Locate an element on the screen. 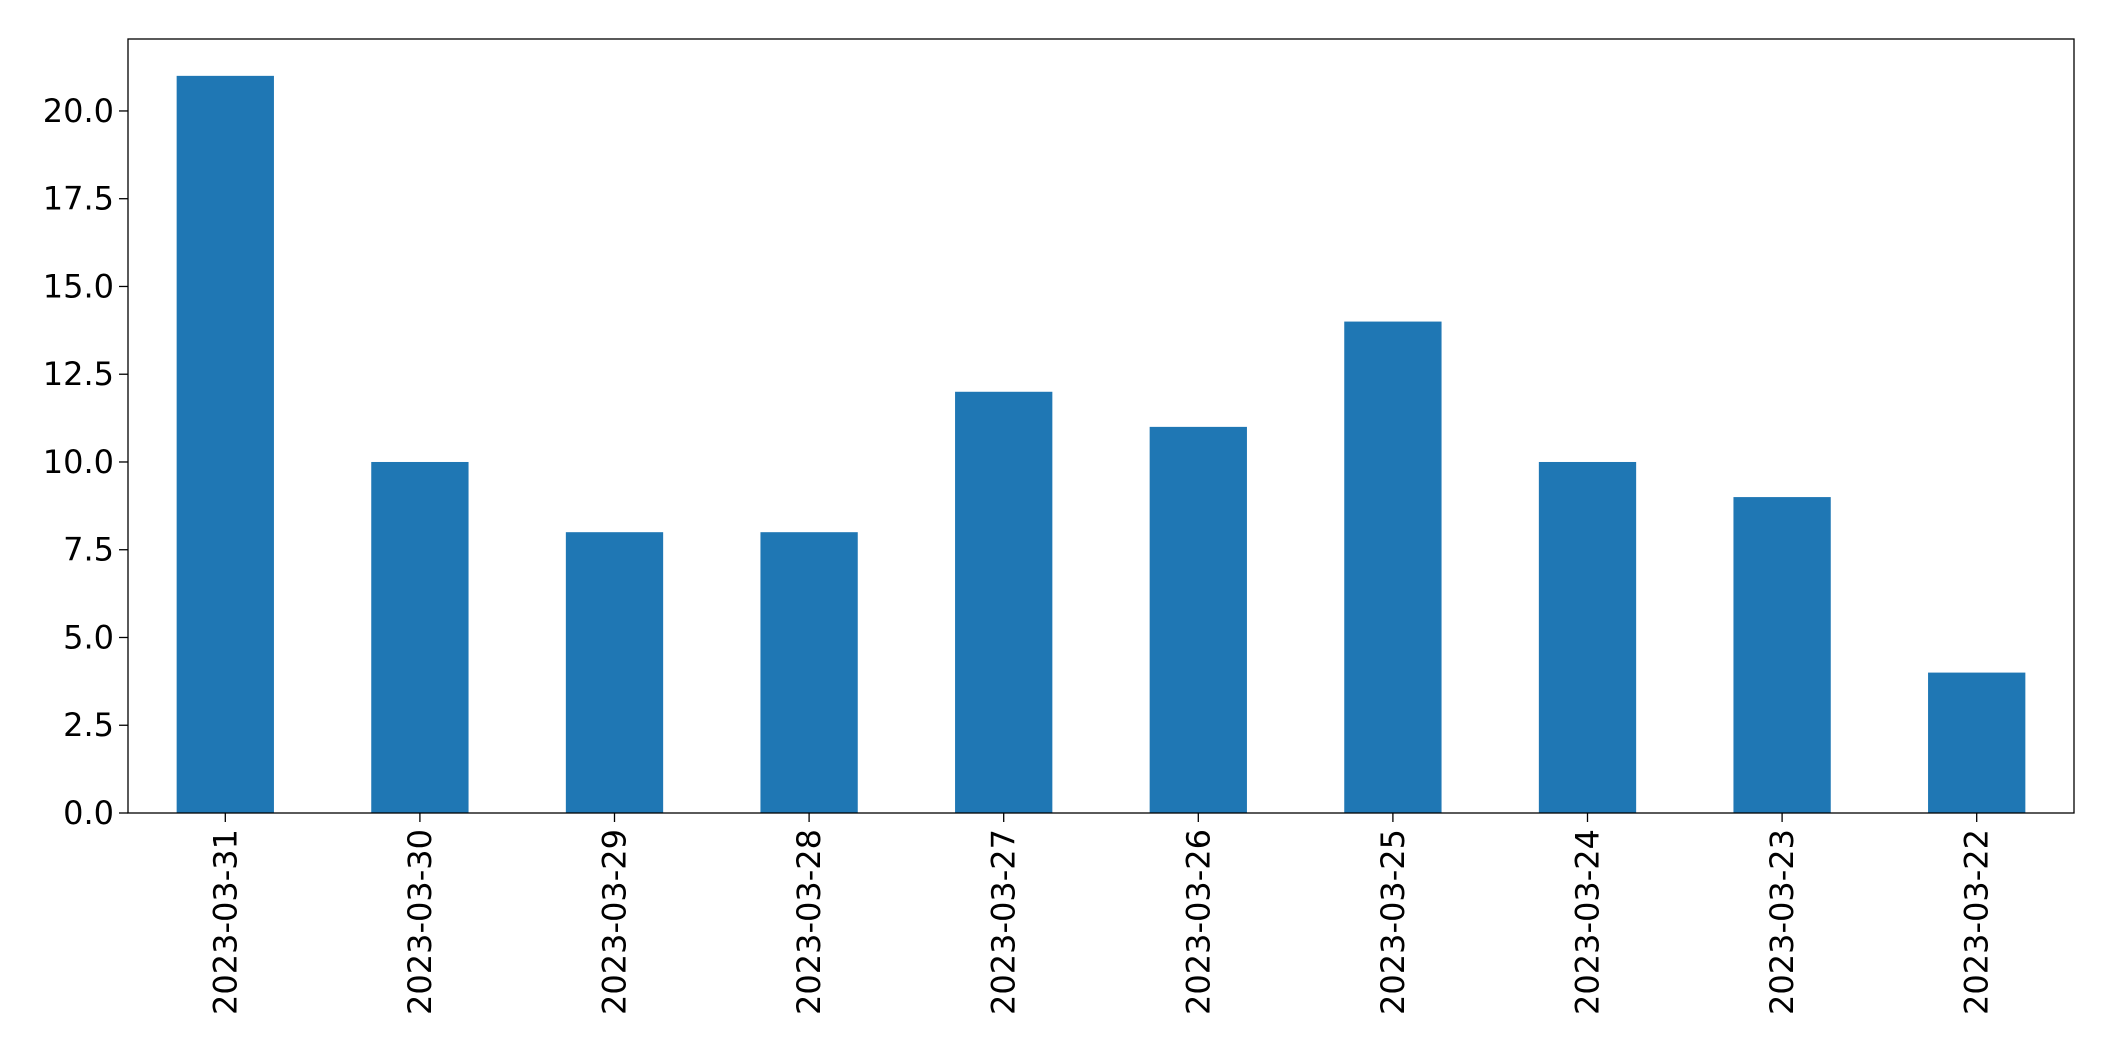 Image resolution: width=2104 pixels, height=1061 pixels. y-tick-label: 20.0 is located at coordinates (78, 111).